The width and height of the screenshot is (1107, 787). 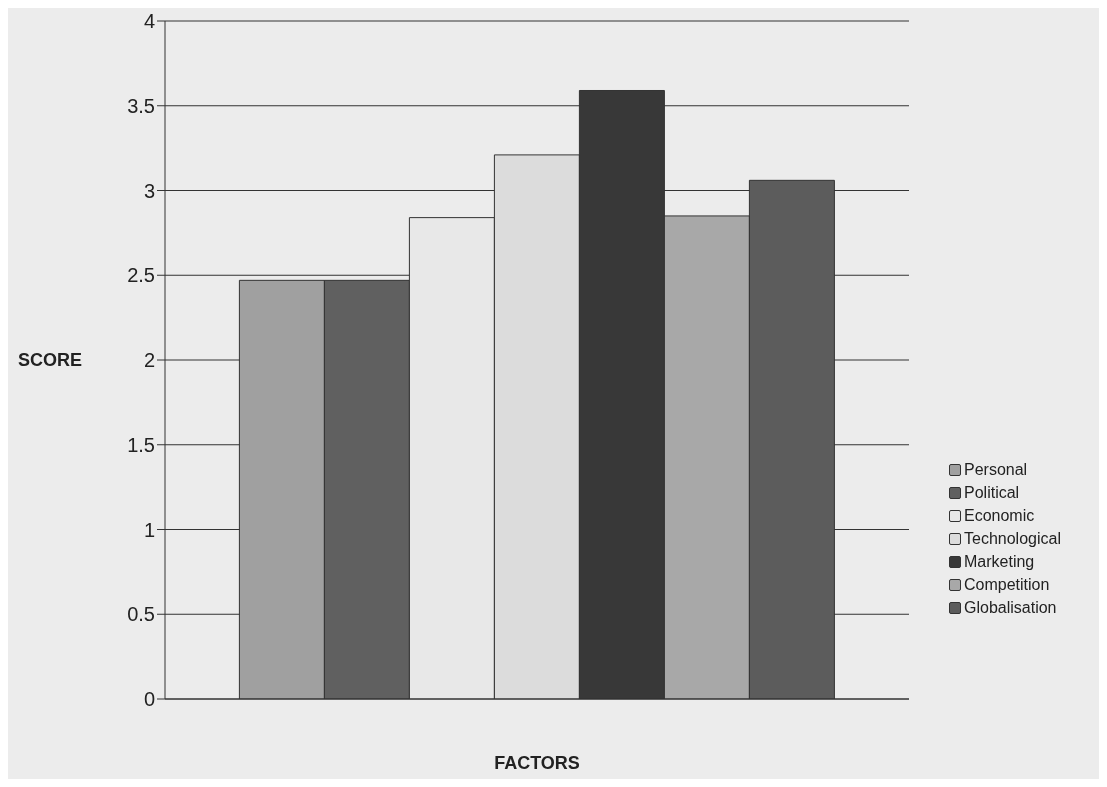 What do you see at coordinates (1010, 607) in the screenshot?
I see `legend-label: Globalisation` at bounding box center [1010, 607].